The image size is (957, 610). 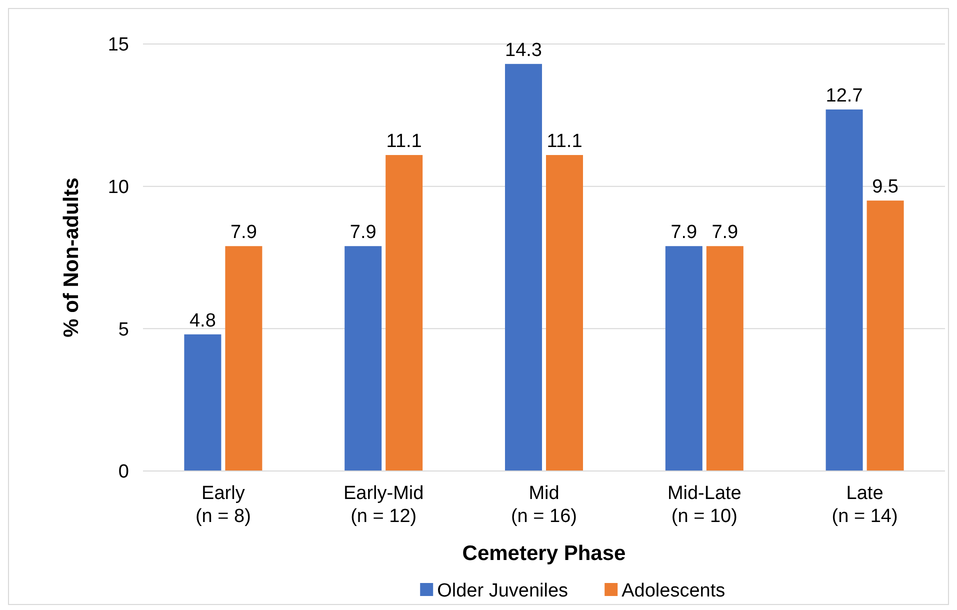 What do you see at coordinates (118, 187) in the screenshot?
I see `y-tick-label: 10` at bounding box center [118, 187].